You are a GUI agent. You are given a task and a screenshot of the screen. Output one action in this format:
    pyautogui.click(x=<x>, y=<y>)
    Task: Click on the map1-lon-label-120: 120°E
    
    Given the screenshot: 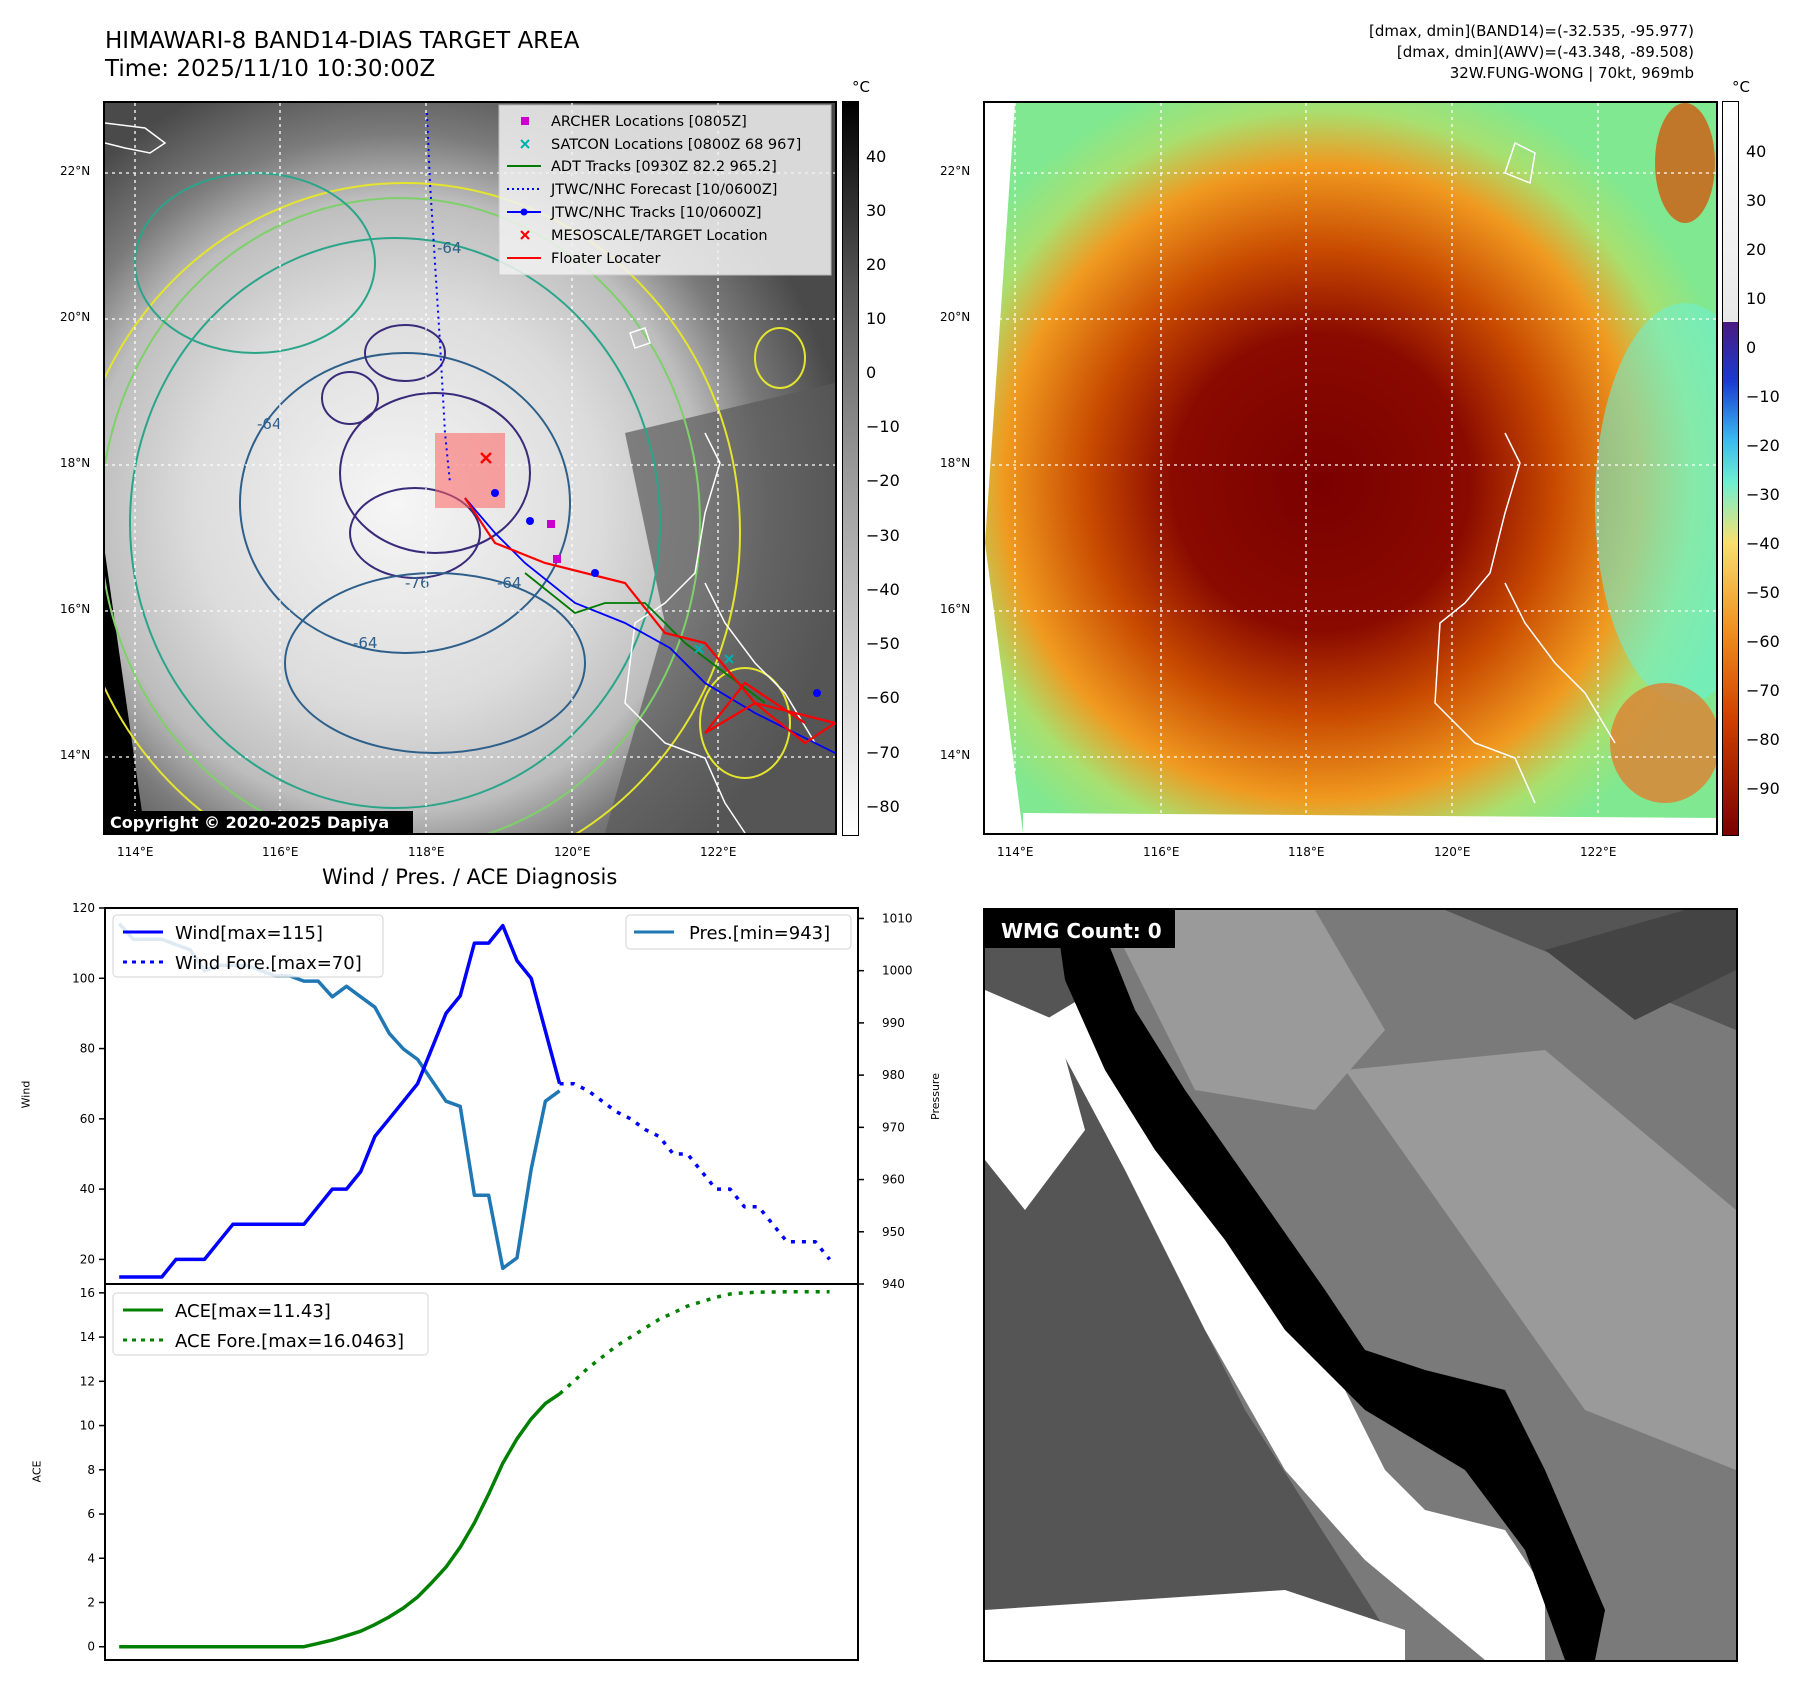 What is the action you would take?
    pyautogui.click(x=572, y=852)
    